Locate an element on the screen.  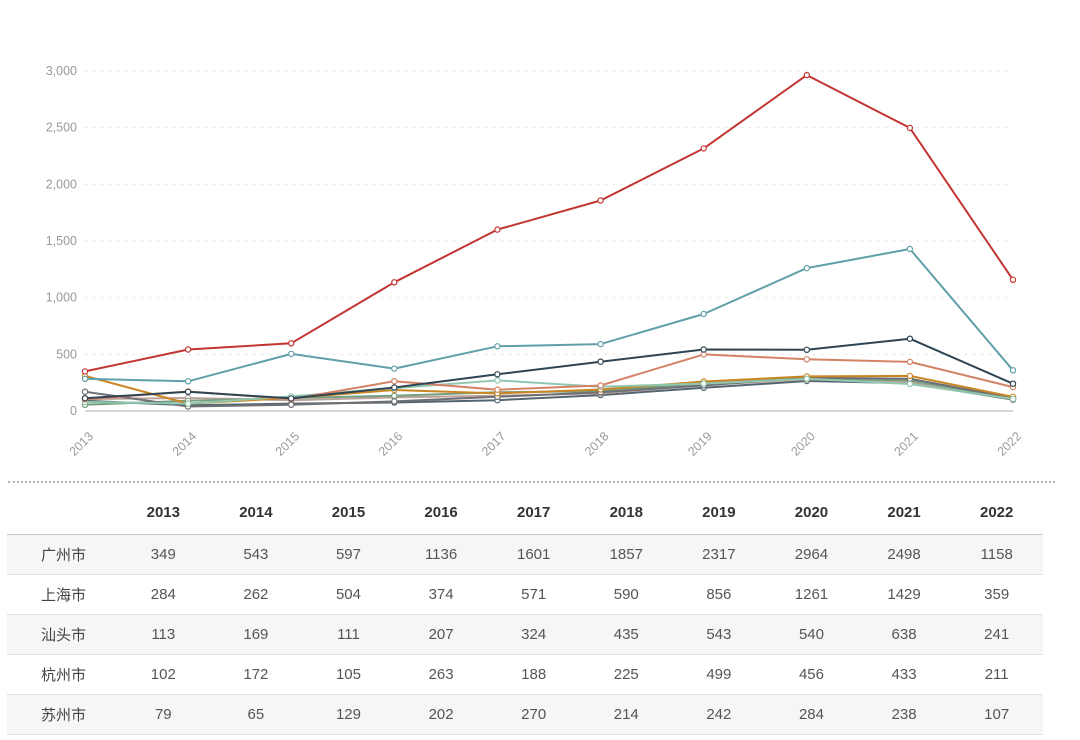
value-cell: 540 is located at coordinates (811, 634).